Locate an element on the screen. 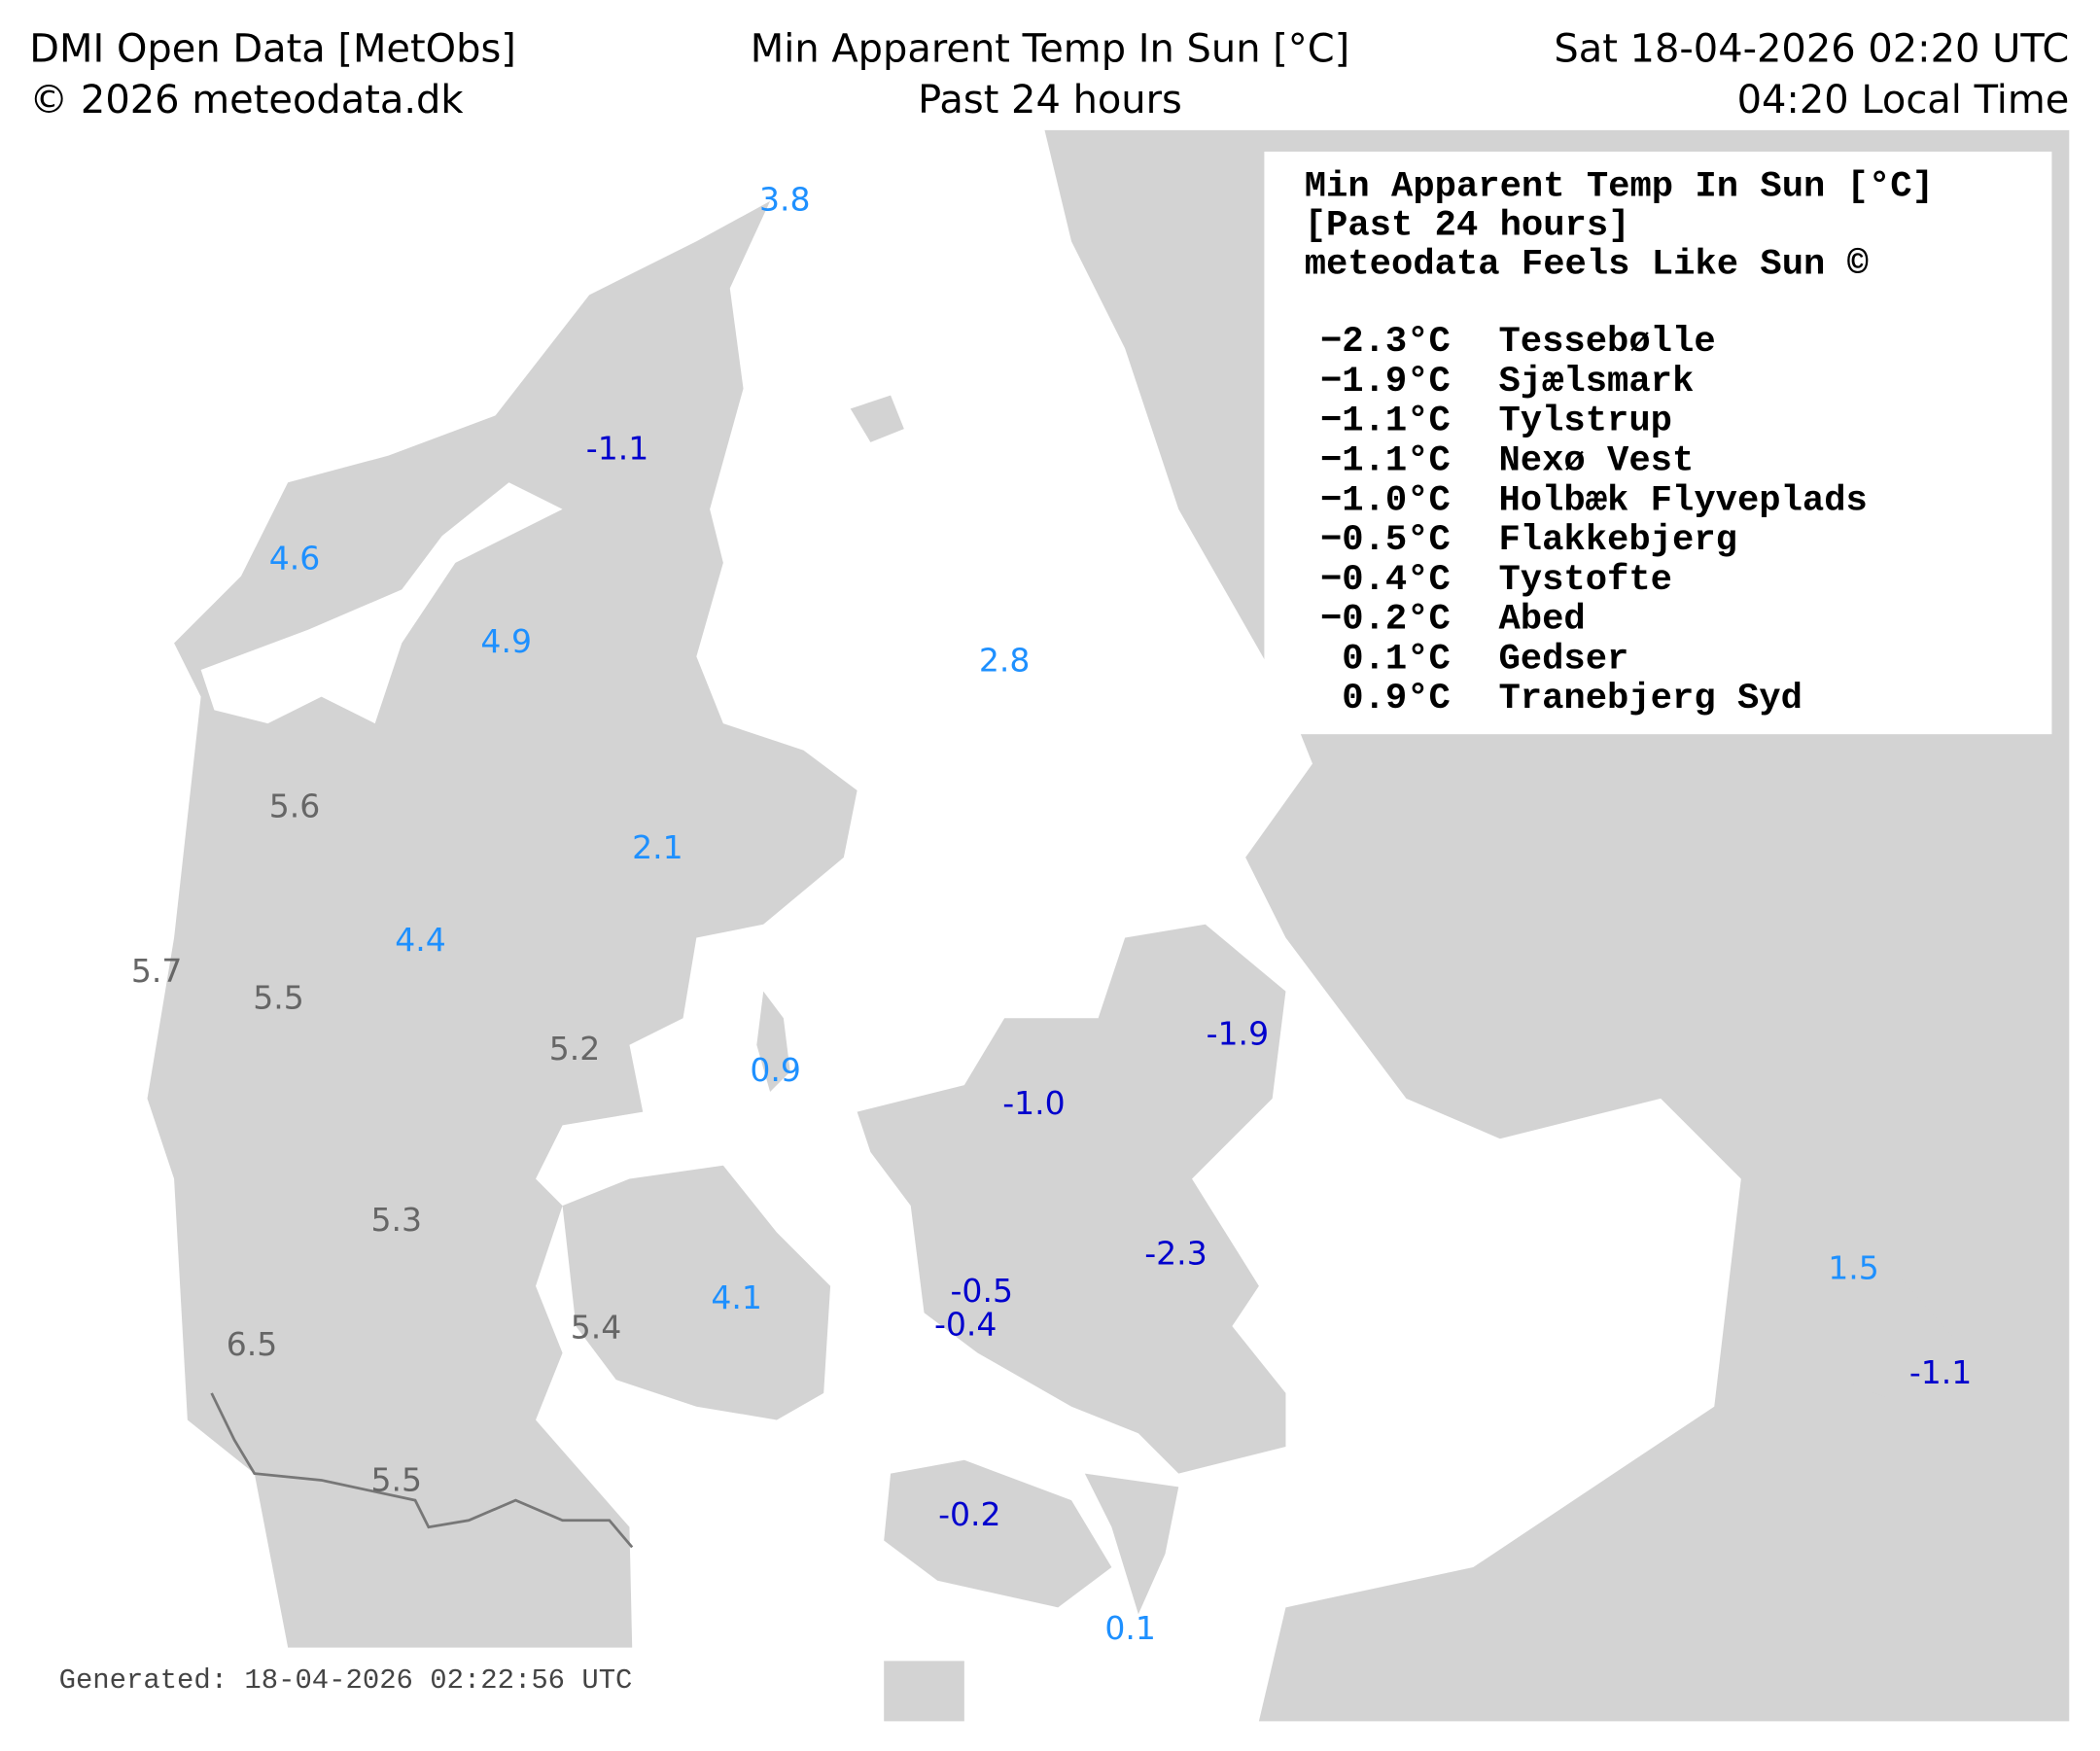 This screenshot has height=1751, width=2100. zealand is located at coordinates (1071, 1199).